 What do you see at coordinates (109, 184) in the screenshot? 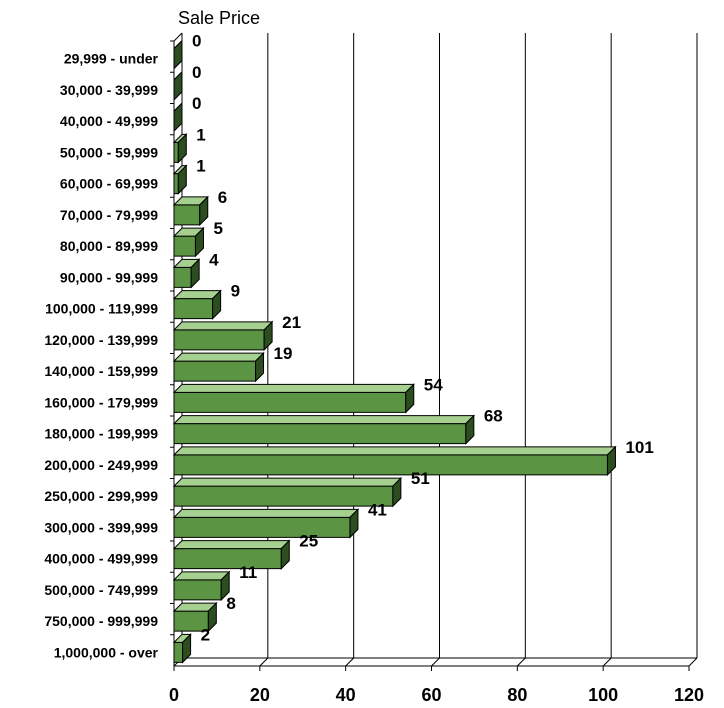
I see `category-label: 60,000 - 69,999` at bounding box center [109, 184].